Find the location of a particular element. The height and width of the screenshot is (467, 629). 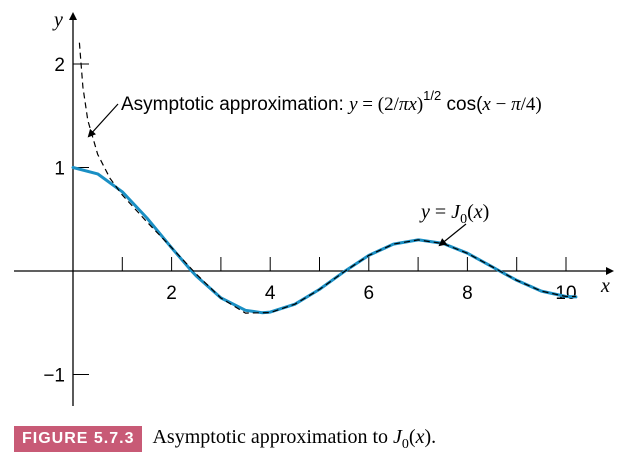

x-tick-label-10: 10 is located at coordinates (565, 293).